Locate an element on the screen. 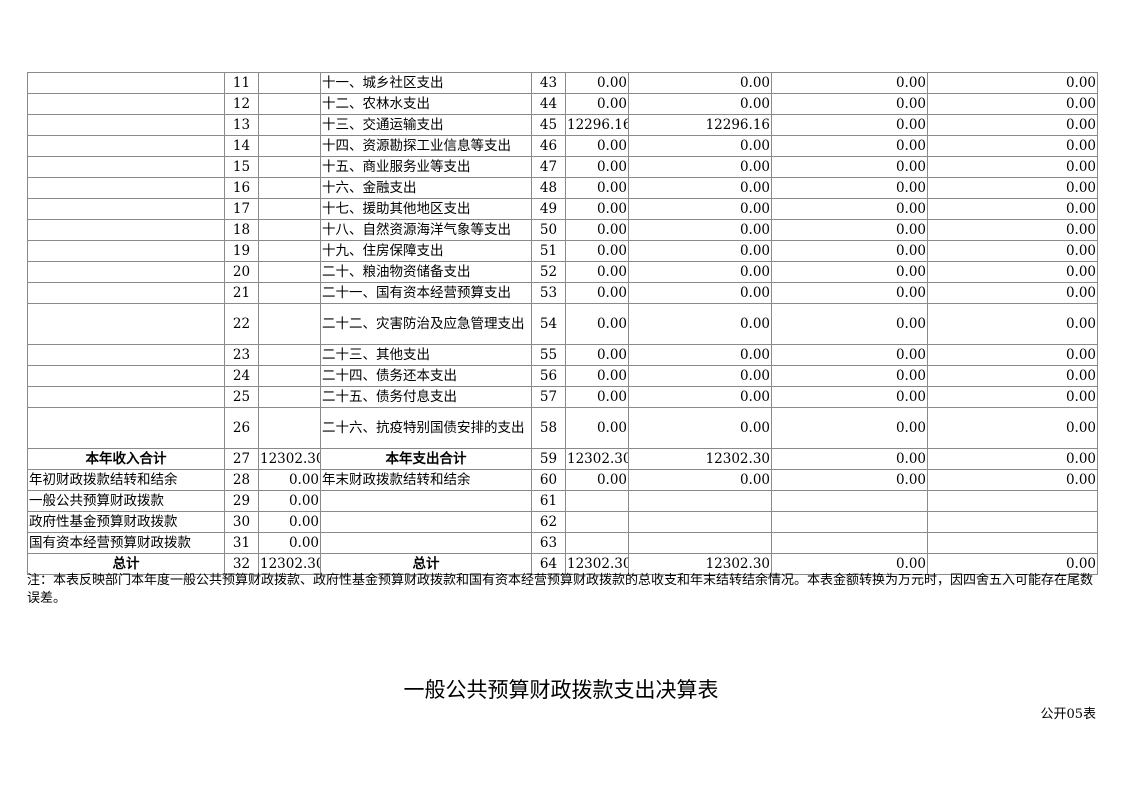 Image resolution: width=1122 pixels, height=793 pixels. table-row: 12 十二、农林水支出 44 0.00 0.00 0.00 0.00 is located at coordinates (562, 104).